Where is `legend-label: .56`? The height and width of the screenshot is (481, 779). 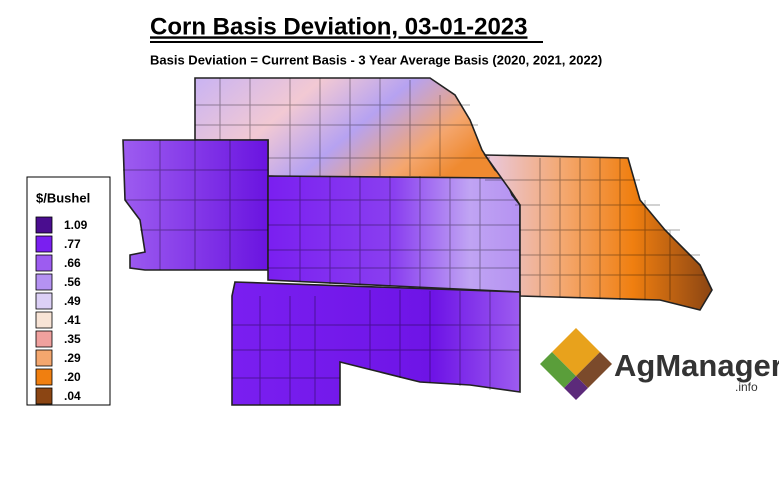 legend-label: .56 is located at coordinates (72, 282).